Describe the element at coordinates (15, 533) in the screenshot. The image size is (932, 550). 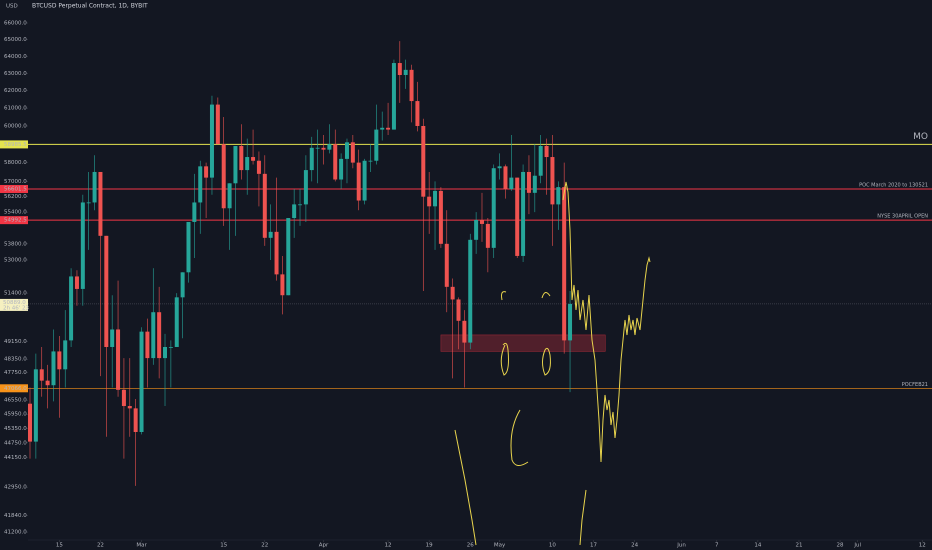
I see `y-tick-label: 41200.0` at that location.